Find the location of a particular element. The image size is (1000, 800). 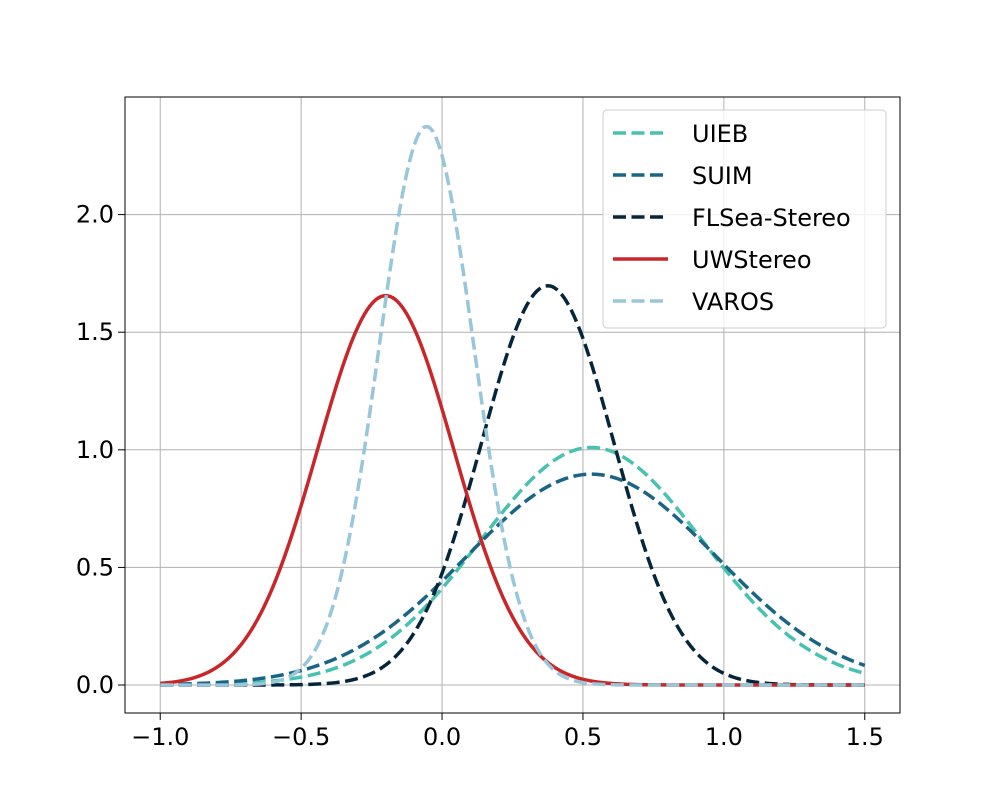

legend-label: FLSea-Stereo is located at coordinates (771, 218).